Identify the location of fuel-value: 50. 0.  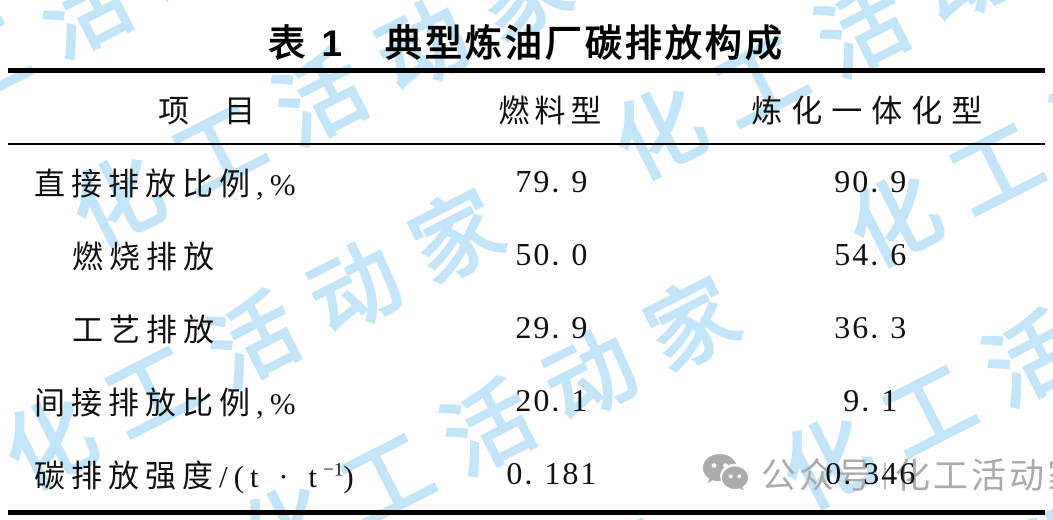
(552, 254).